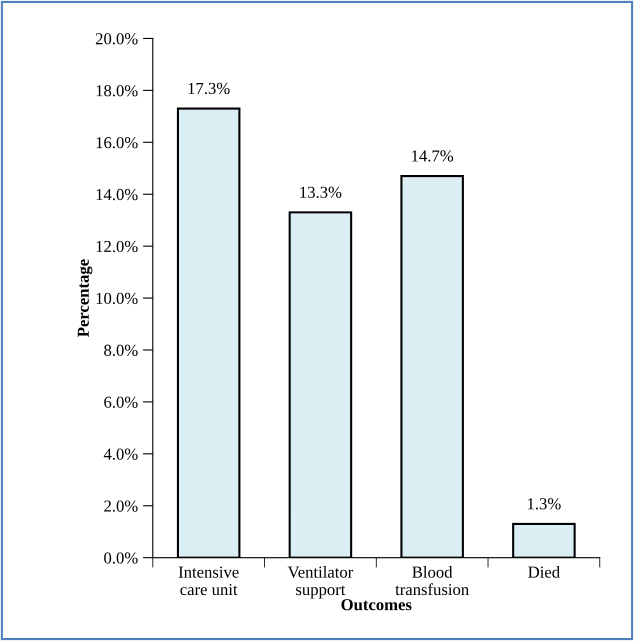 This screenshot has width=634, height=641. What do you see at coordinates (117, 194) in the screenshot?
I see `y-tick-label: 14.0%` at bounding box center [117, 194].